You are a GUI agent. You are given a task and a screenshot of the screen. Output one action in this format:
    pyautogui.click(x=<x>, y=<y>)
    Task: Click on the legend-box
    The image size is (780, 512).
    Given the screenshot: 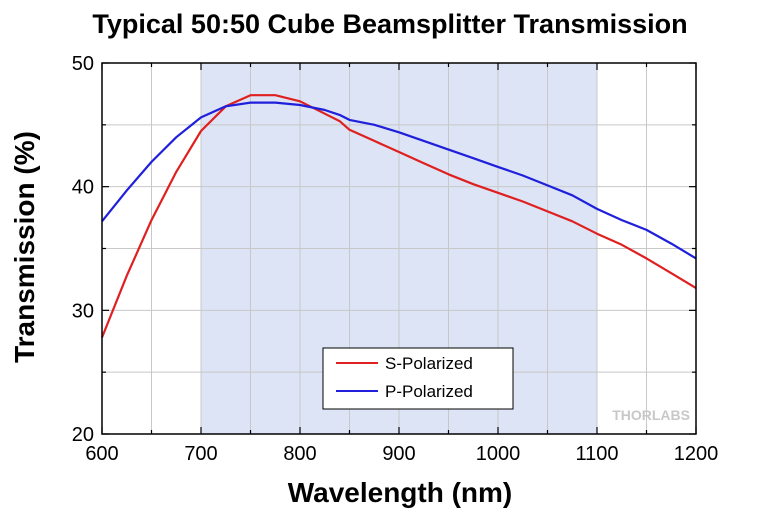 What is the action you would take?
    pyautogui.click(x=418, y=378)
    